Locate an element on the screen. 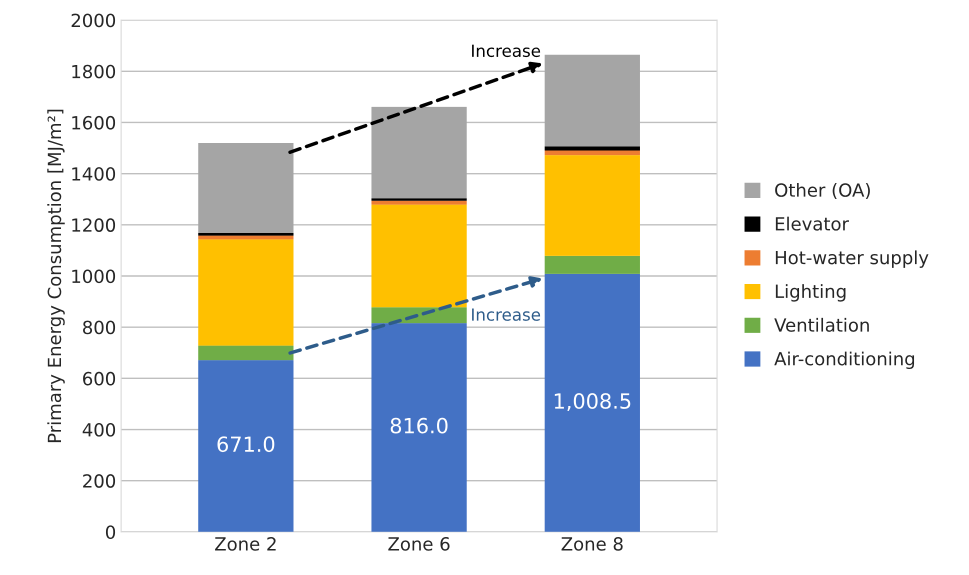 Image resolution: width=969 pixels, height=575 pixels. legend-label: Air-conditioning is located at coordinates (844, 361).